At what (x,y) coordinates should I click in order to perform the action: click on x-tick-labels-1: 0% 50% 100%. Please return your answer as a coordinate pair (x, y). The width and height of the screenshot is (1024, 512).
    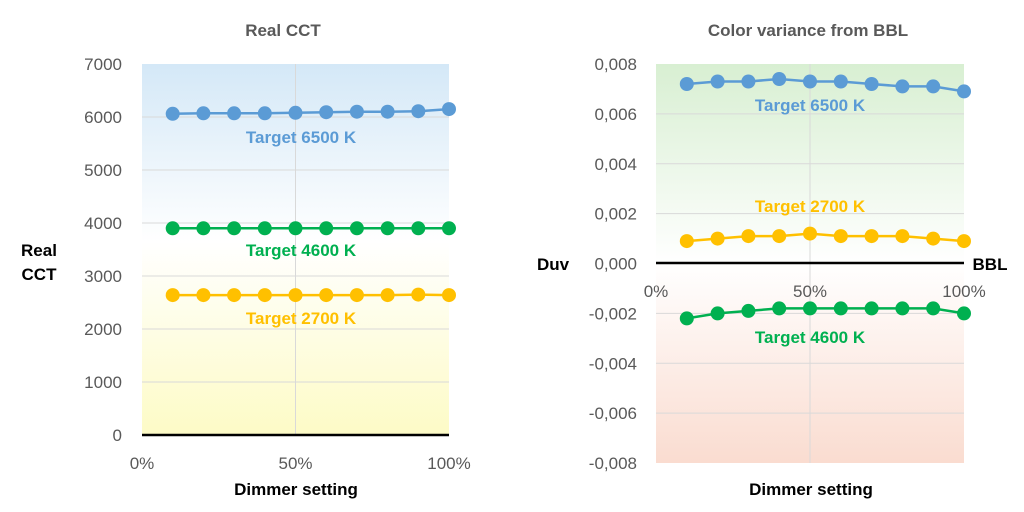
    Looking at the image, I should click on (300, 463).